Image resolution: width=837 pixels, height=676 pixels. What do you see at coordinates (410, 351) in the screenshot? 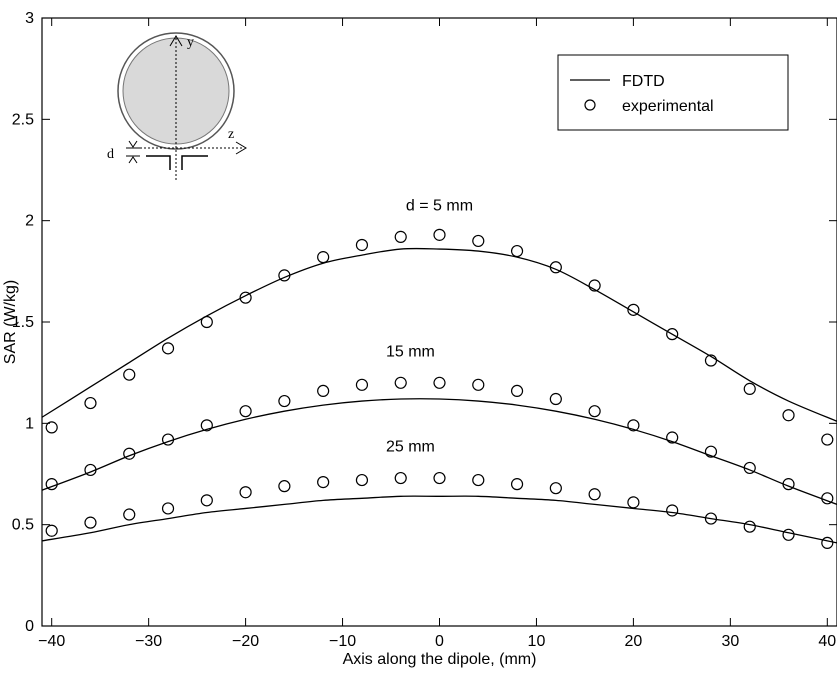
I see `curve-annotation: 15 mm` at bounding box center [410, 351].